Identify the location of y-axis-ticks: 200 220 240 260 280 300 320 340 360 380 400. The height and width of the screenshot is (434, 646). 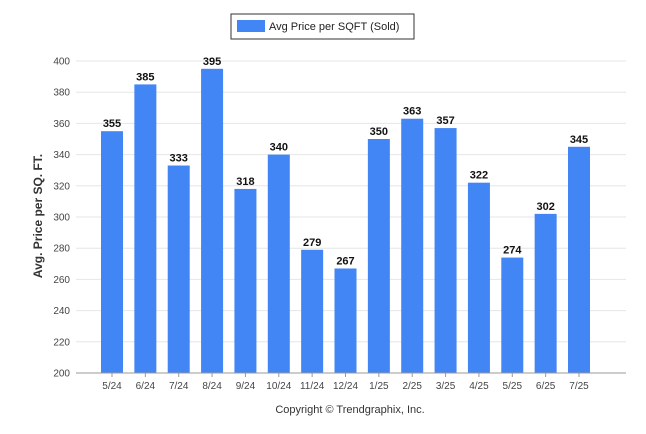
(61, 218).